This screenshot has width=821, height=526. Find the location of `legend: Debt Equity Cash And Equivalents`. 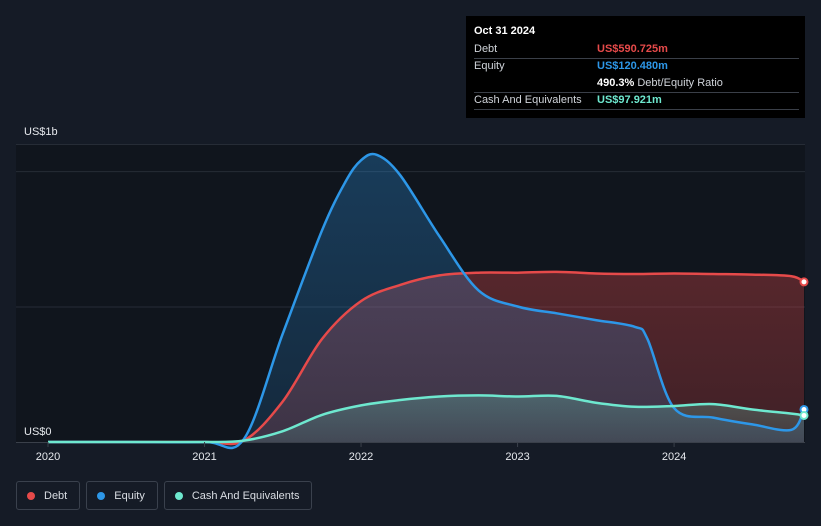

legend: Debt Equity Cash And Equivalents is located at coordinates (164, 495).